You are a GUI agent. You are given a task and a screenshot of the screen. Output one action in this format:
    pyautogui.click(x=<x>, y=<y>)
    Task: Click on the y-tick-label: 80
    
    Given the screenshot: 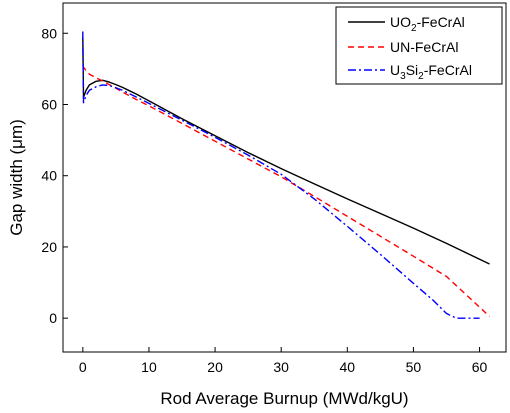 What is the action you would take?
    pyautogui.click(x=49, y=33)
    